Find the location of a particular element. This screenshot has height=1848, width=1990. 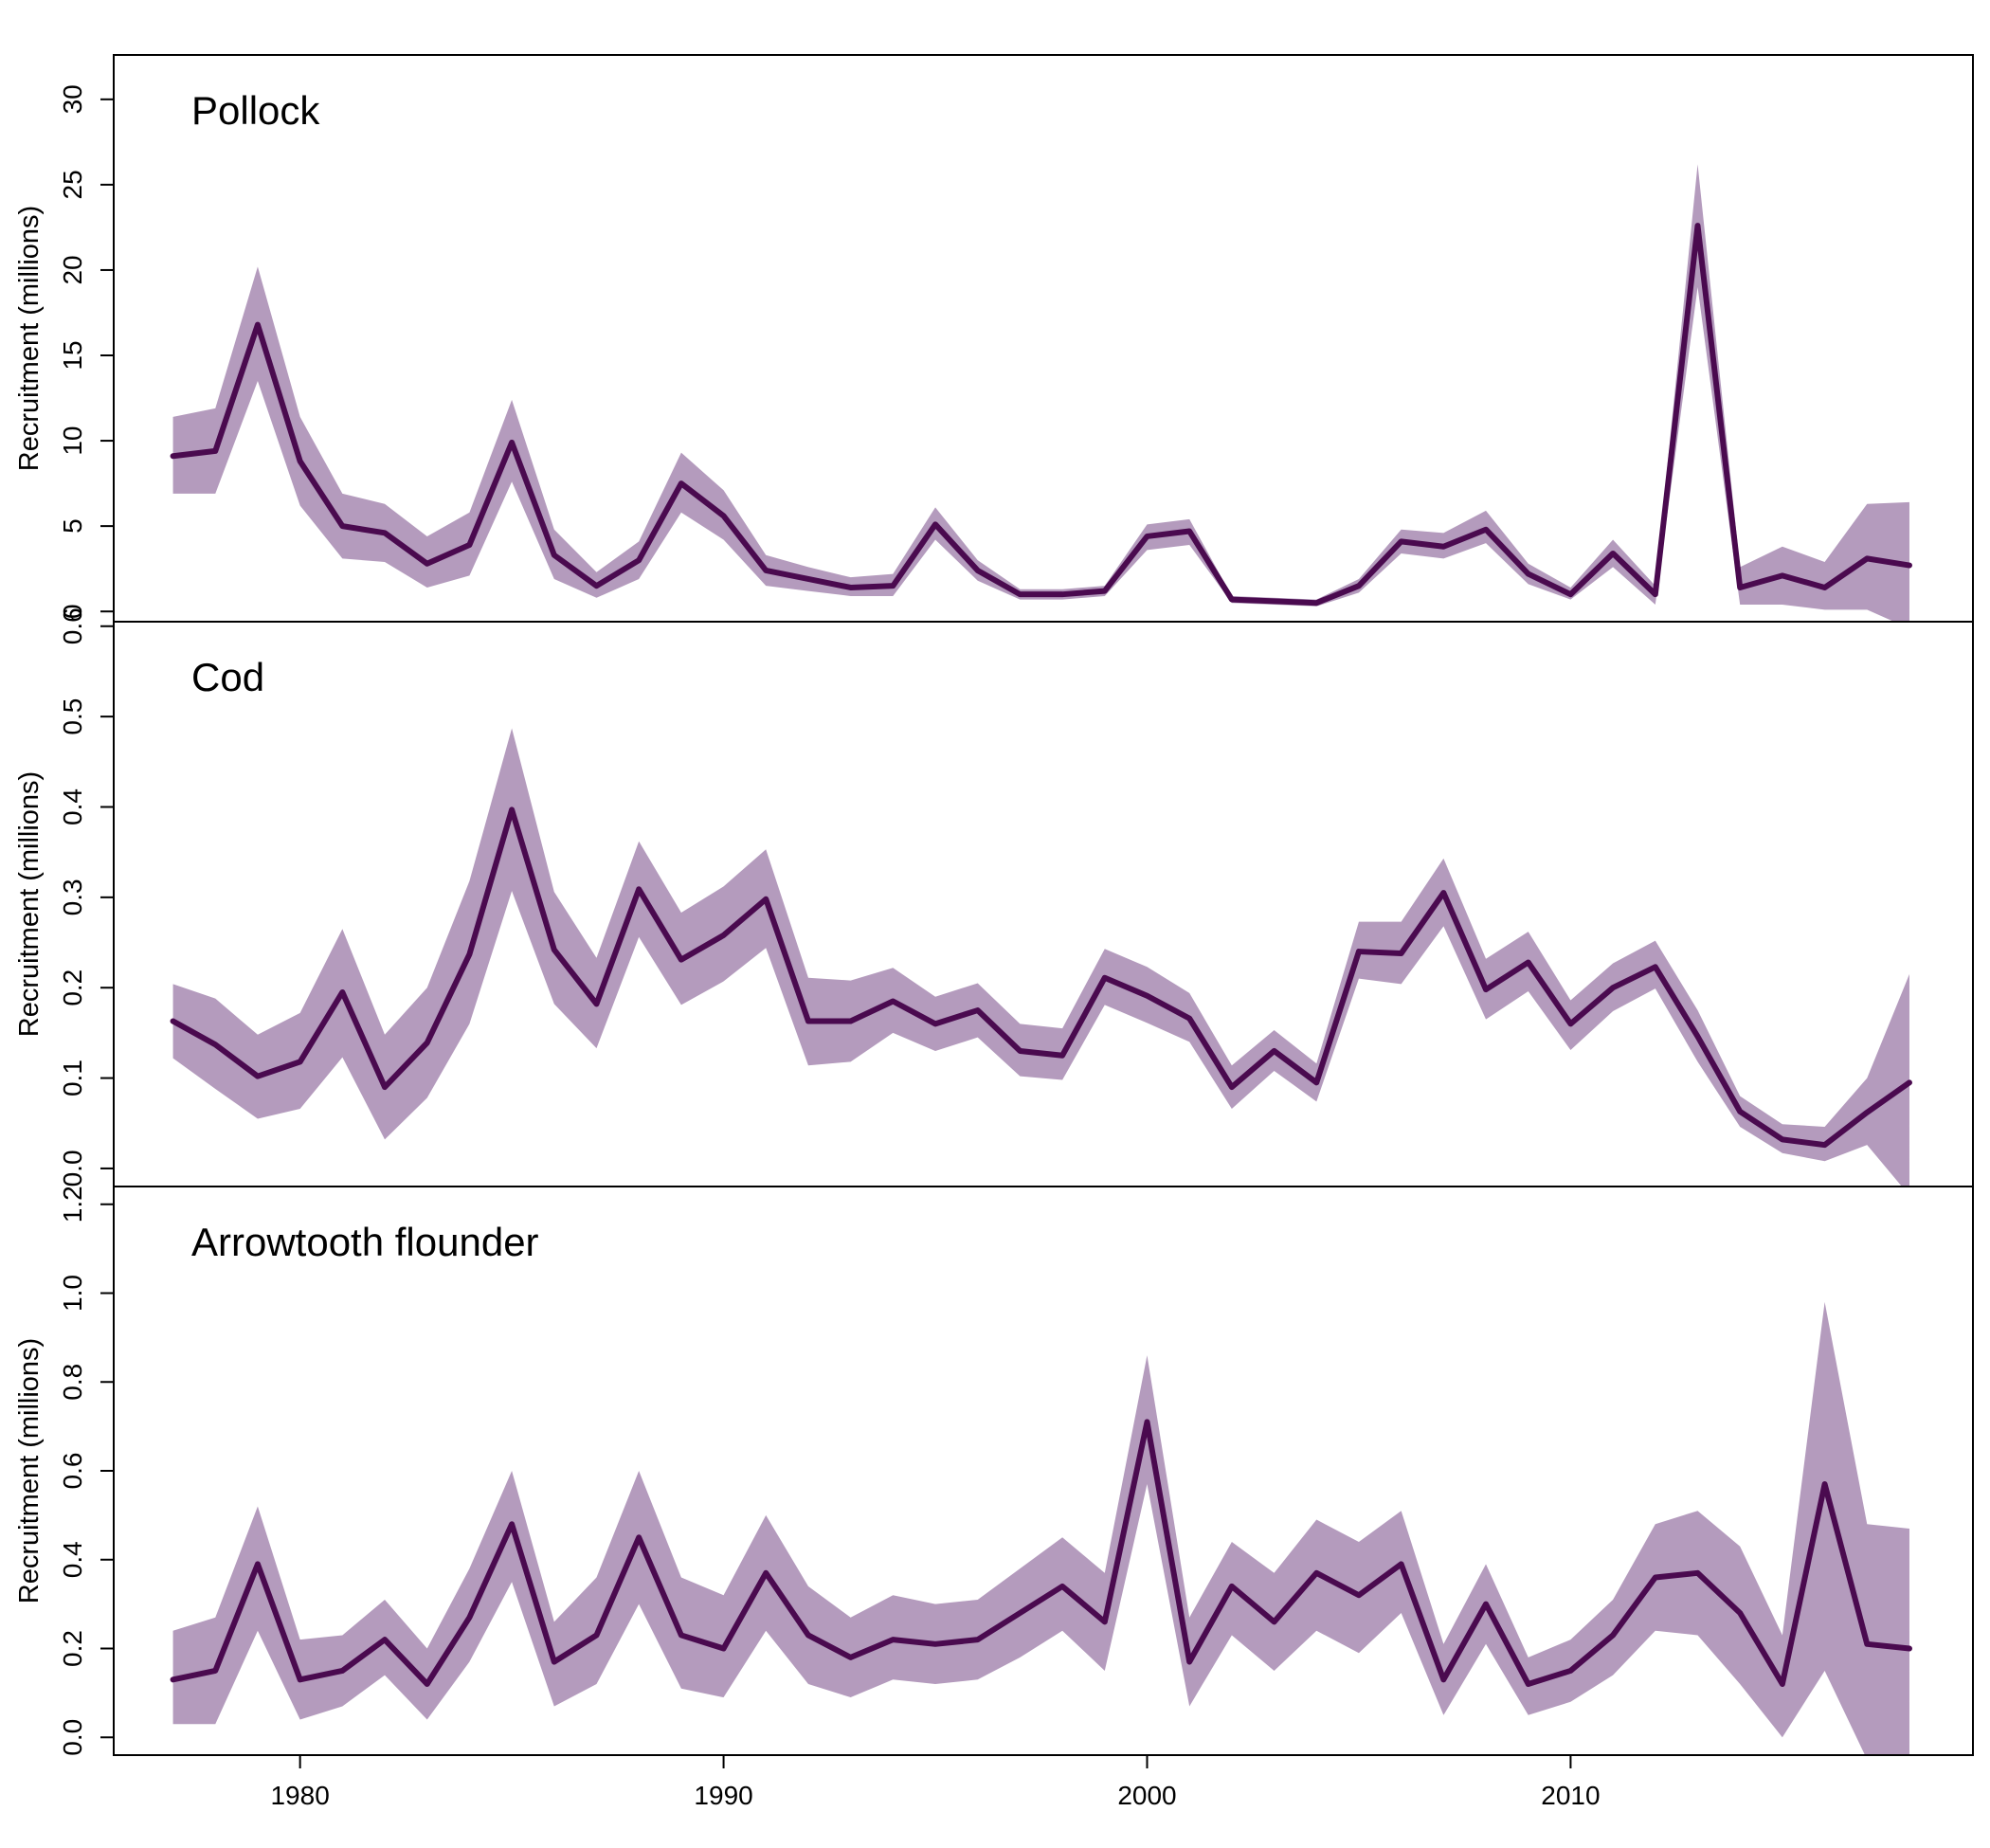

panel-0-ytick-label-2: 10 is located at coordinates (72, 441).